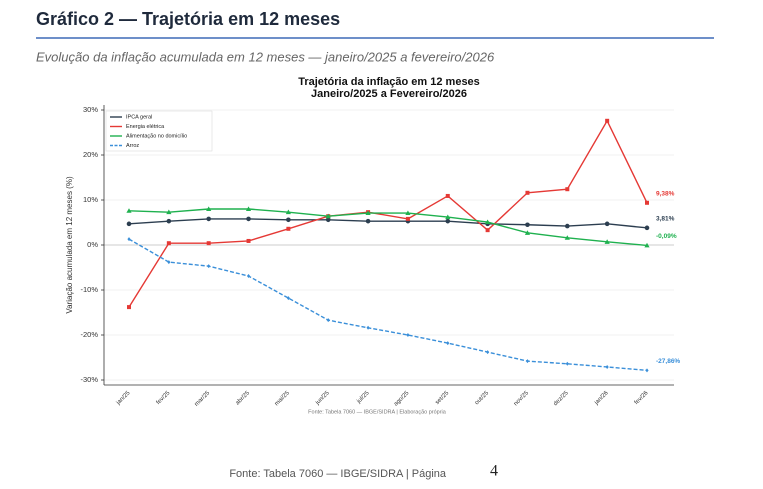 Image resolution: width=763 pixels, height=489 pixels. What do you see at coordinates (389, 94) in the screenshot?
I see `chart-subtitle: Janeiro/2025 a Fevereiro/2026` at bounding box center [389, 94].